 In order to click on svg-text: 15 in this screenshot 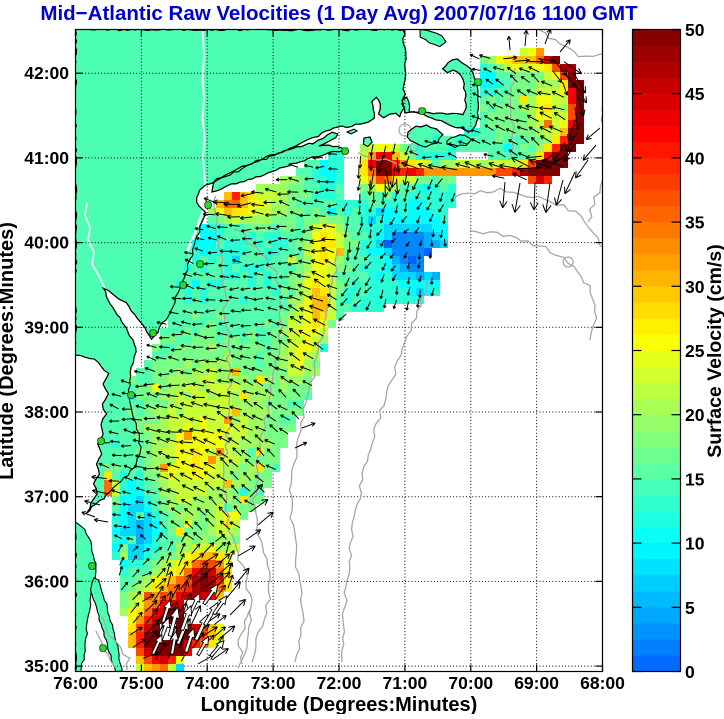, I will do `click(695, 479)`.